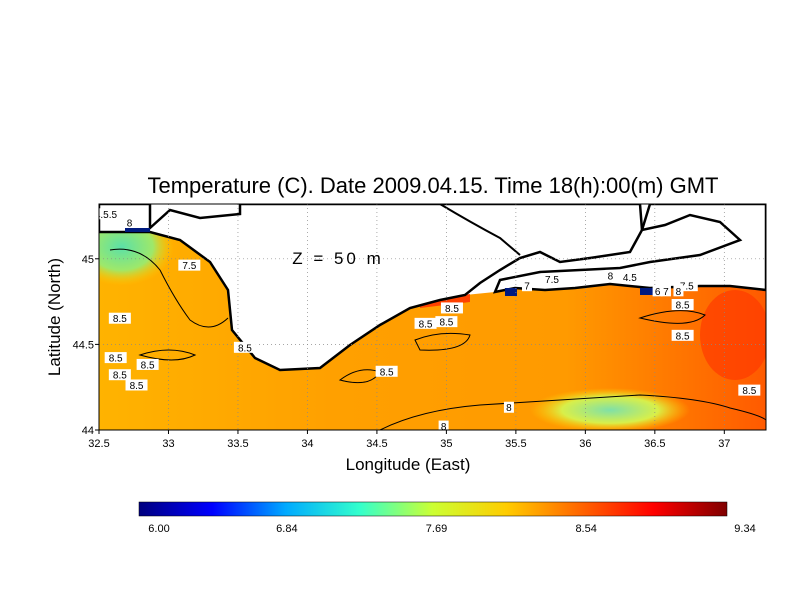 Image resolution: width=800 pixels, height=600 pixels. What do you see at coordinates (433, 509) in the screenshot?
I see `colorbar` at bounding box center [433, 509].